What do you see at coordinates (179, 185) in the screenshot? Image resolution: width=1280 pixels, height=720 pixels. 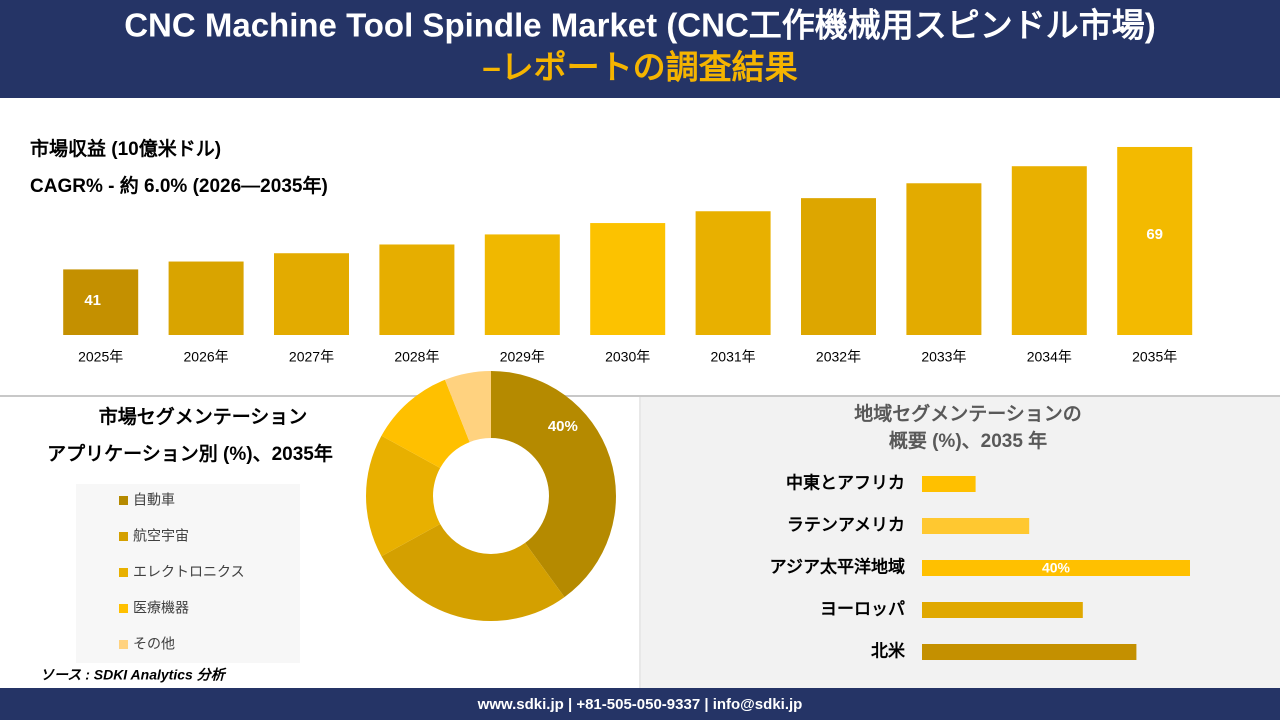 I see `bar-chart-subtitle: CAGR% - 約 6.0% (2026—2035年)` at bounding box center [179, 185].